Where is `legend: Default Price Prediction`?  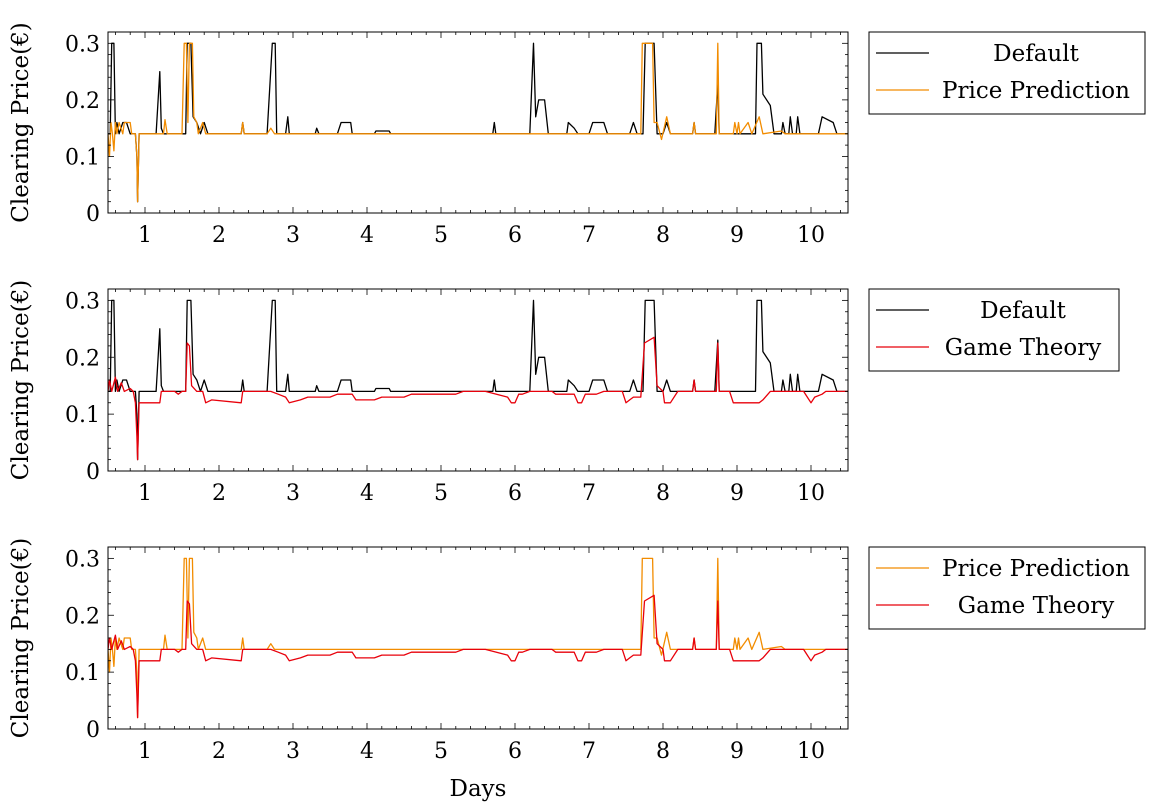
legend: Default Price Prediction is located at coordinates (1007, 73).